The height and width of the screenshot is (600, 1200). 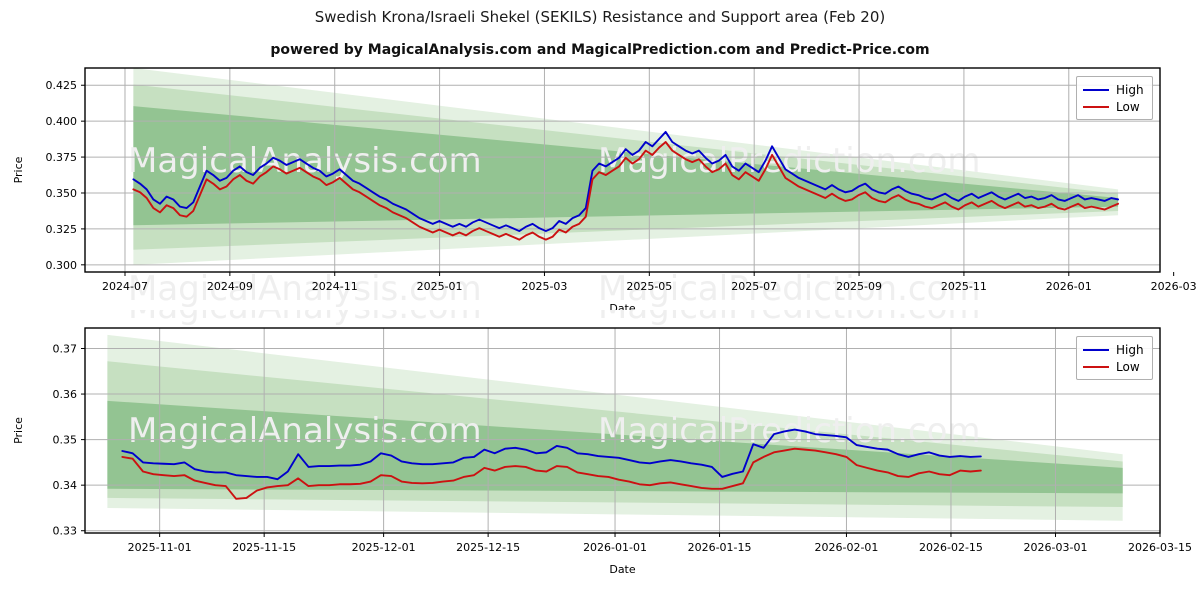 I want to click on x-tick-label: 2026-03, so click(x=1174, y=286).